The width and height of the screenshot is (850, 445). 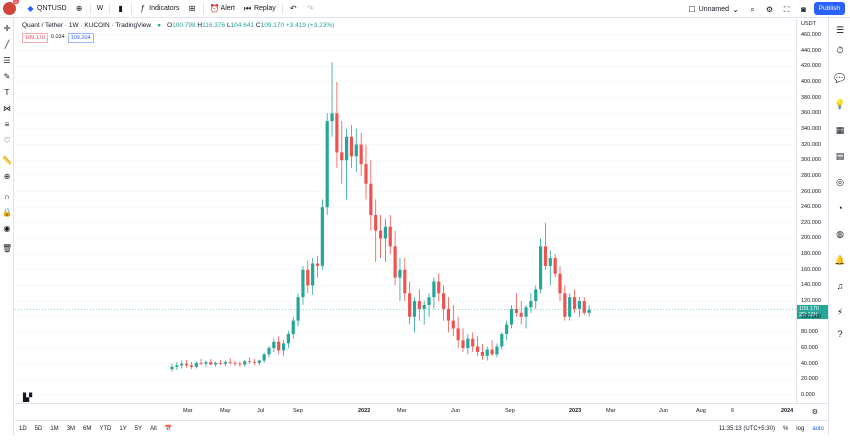 What do you see at coordinates (54, 428) in the screenshot?
I see `range-button-1m: 1M` at bounding box center [54, 428].